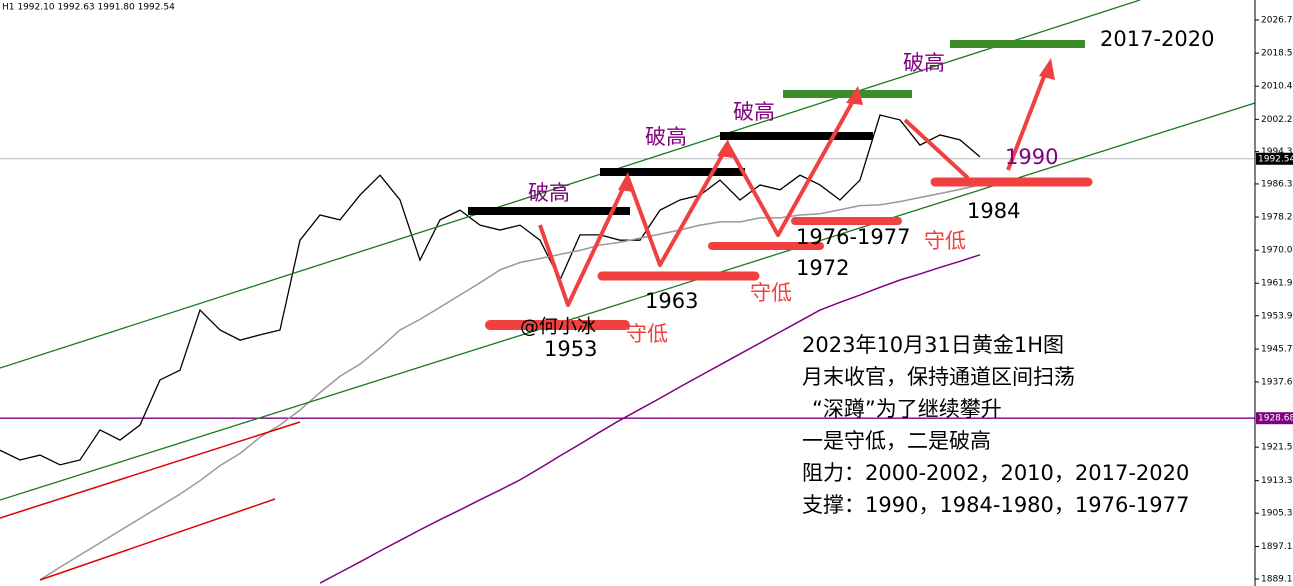 The width and height of the screenshot is (1293, 586). What do you see at coordinates (1277, 514) in the screenshot?
I see `y-tick-label: 1905.30` at bounding box center [1277, 514].